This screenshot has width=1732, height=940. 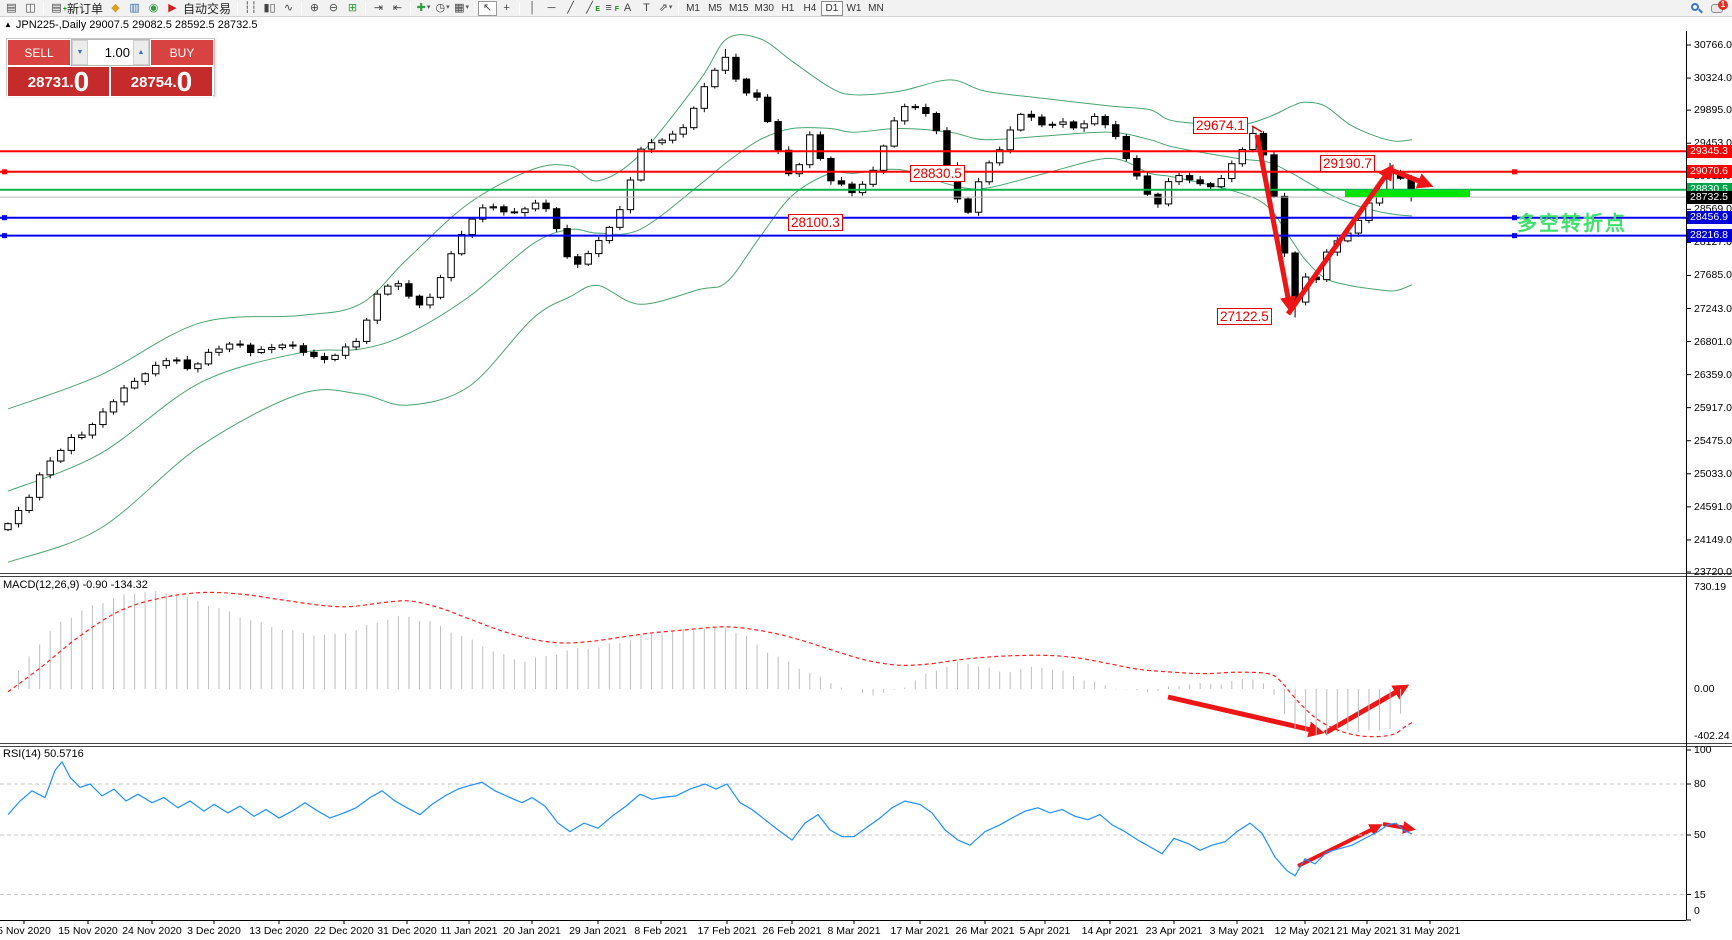 I want to click on notifications-icon: 1, so click(x=1719, y=7).